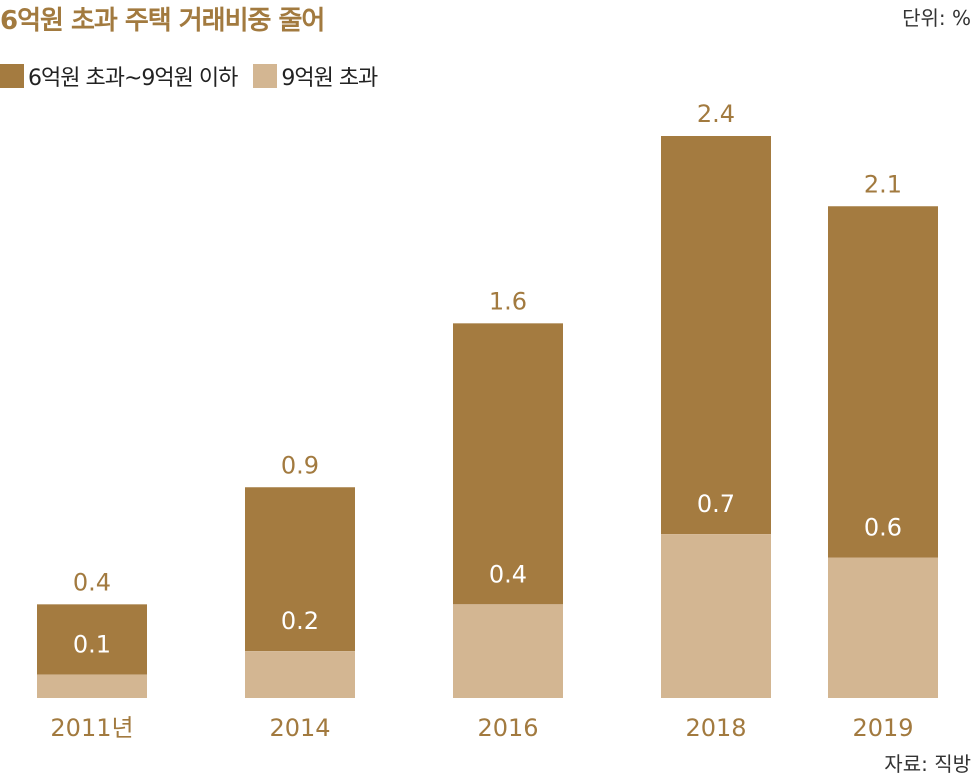 The image size is (975, 783). Describe the element at coordinates (507, 728) in the screenshot. I see `x-tick-label-2: 2016` at that location.